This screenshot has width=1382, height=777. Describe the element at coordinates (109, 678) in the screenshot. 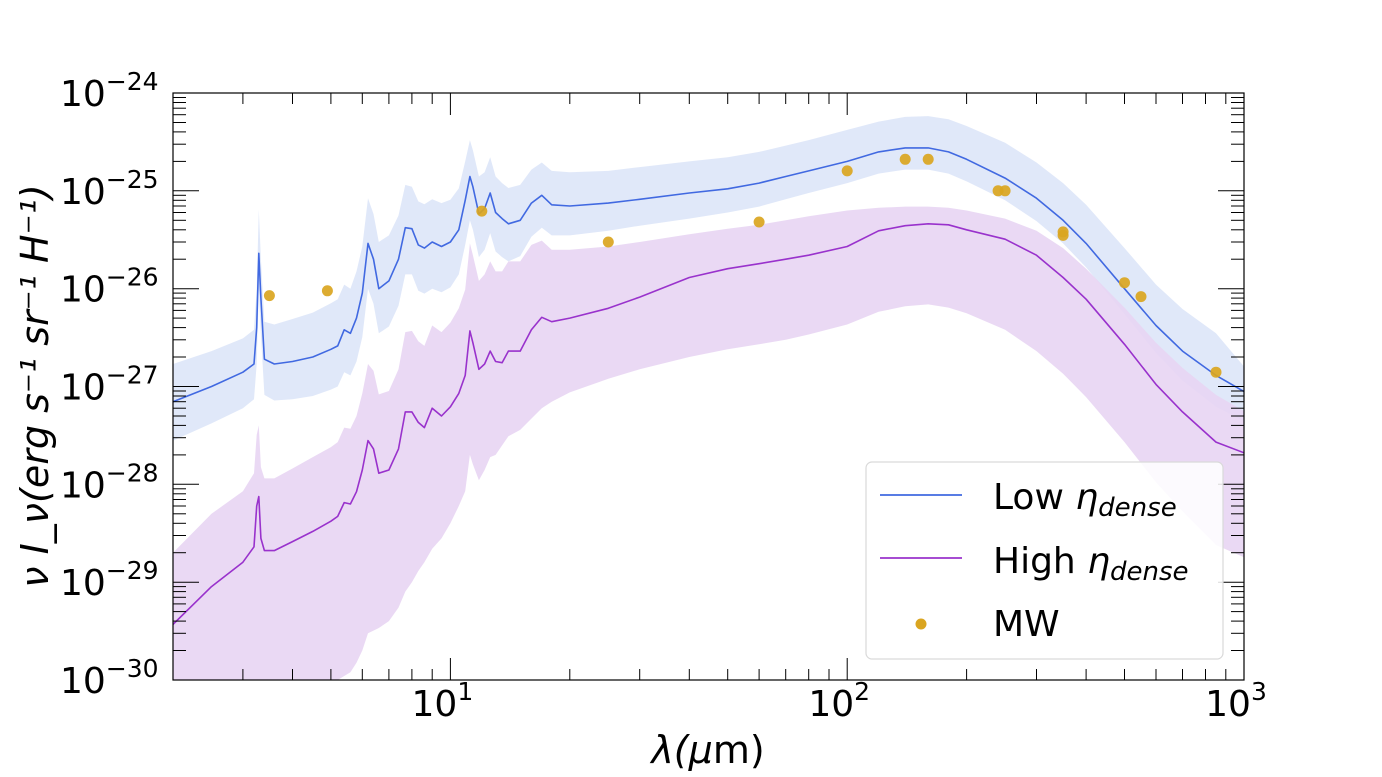

I see `y-tick-label: 10−30` at that location.